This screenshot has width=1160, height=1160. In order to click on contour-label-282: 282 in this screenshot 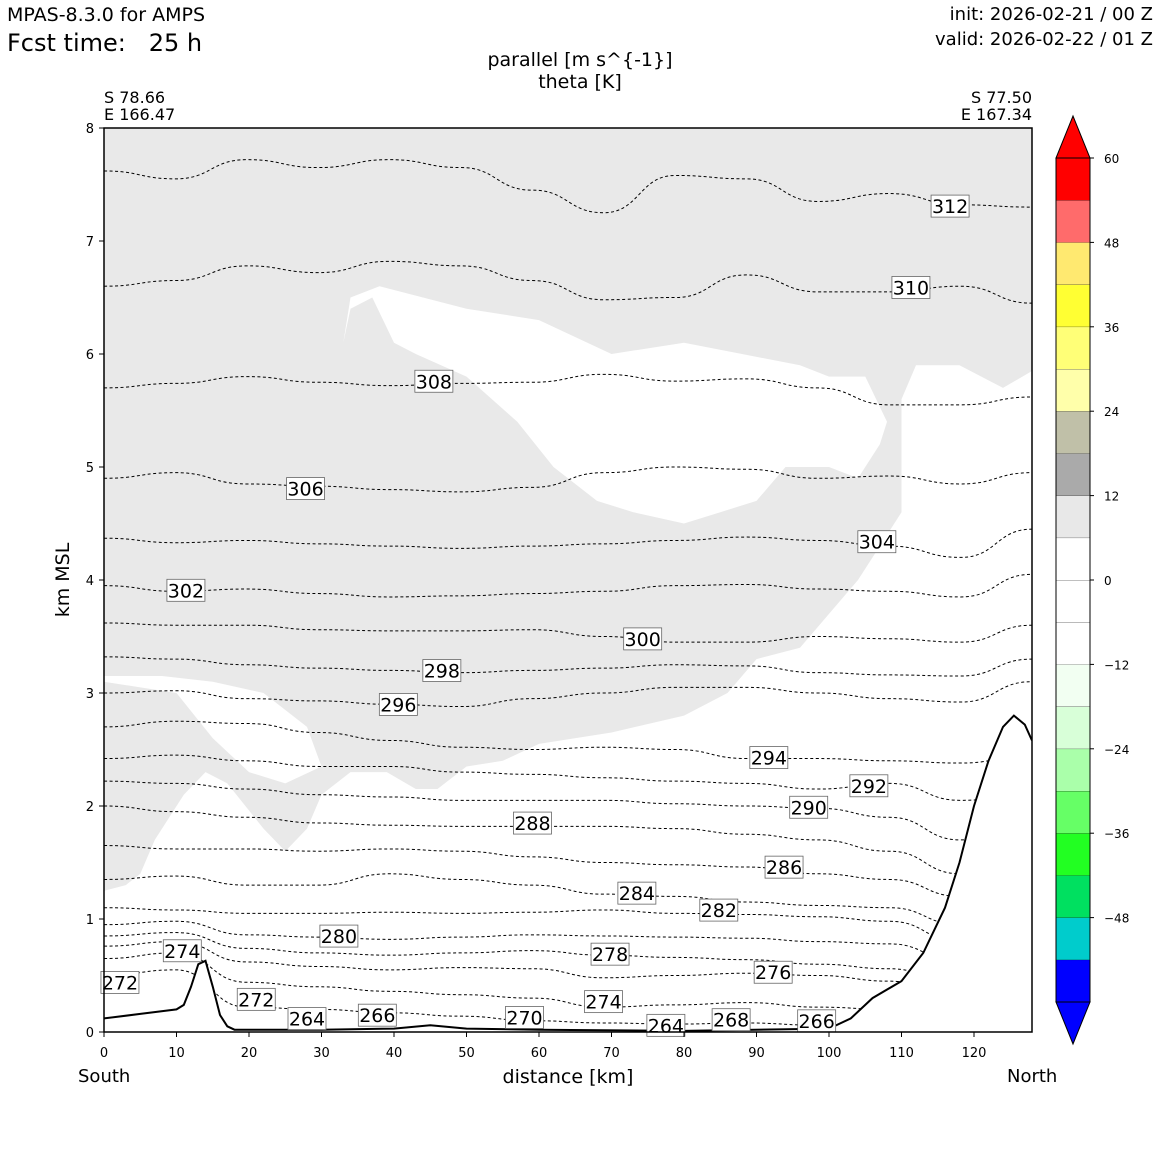, I will do `click(719, 910)`.